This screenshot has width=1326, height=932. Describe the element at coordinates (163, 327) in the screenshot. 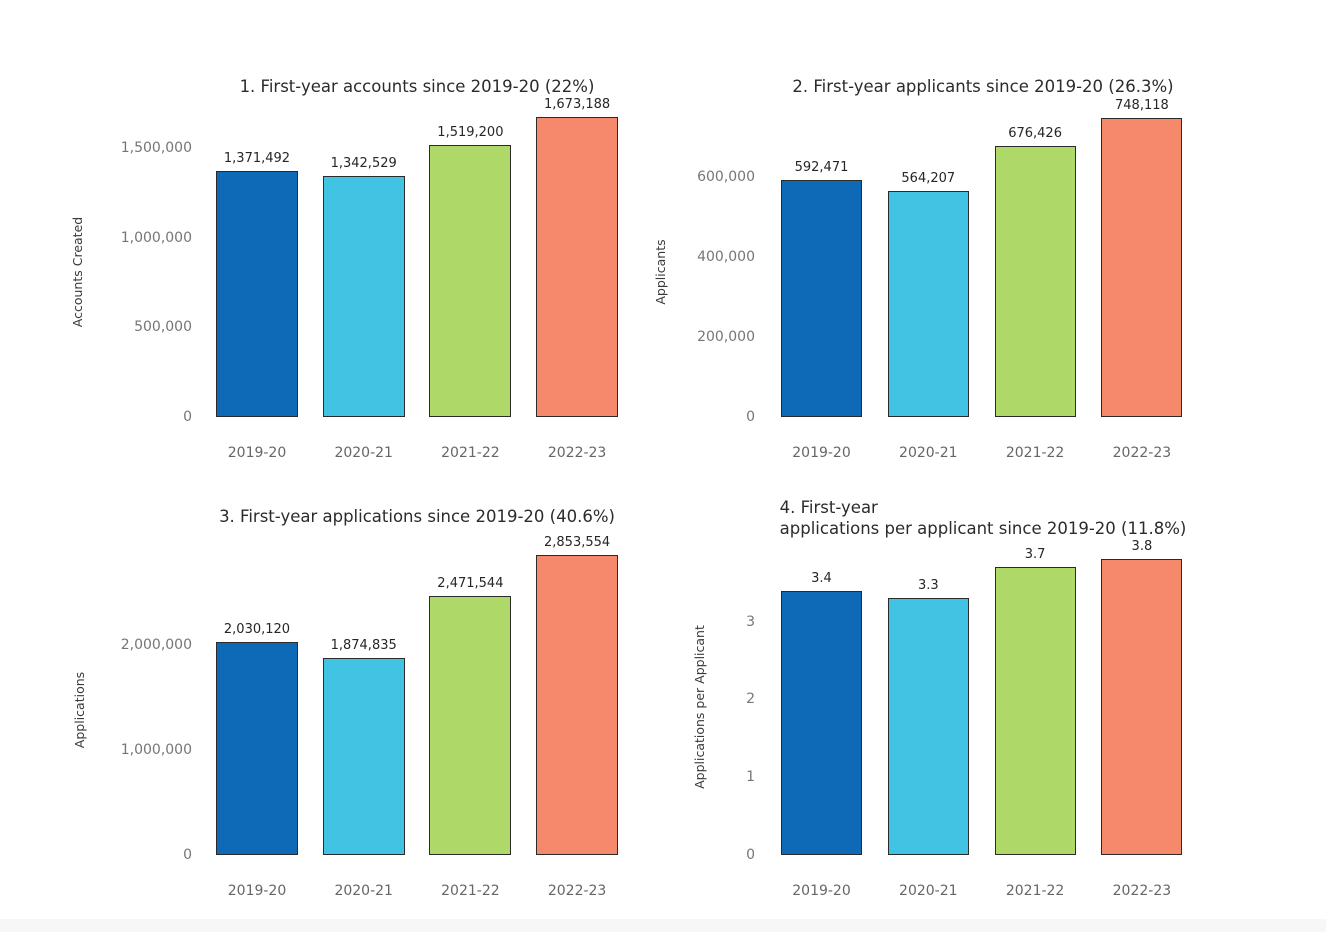

I see `y-tick-label: 500,000` at that location.